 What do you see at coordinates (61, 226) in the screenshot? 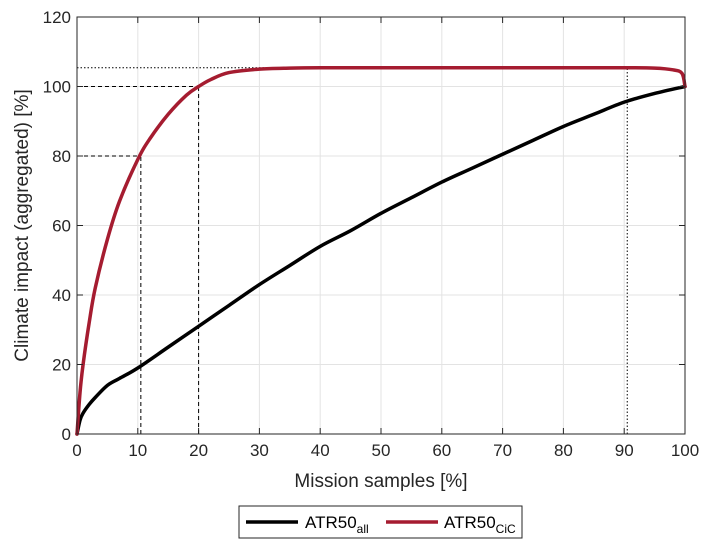
I see `y-tick-label: 60` at bounding box center [61, 226].